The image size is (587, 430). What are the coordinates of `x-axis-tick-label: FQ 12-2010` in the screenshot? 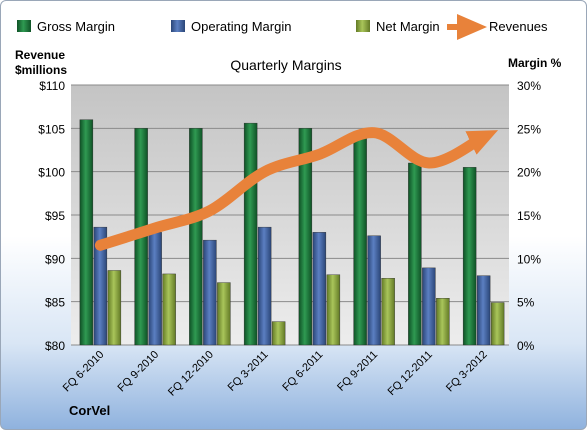 It's located at (191, 374).